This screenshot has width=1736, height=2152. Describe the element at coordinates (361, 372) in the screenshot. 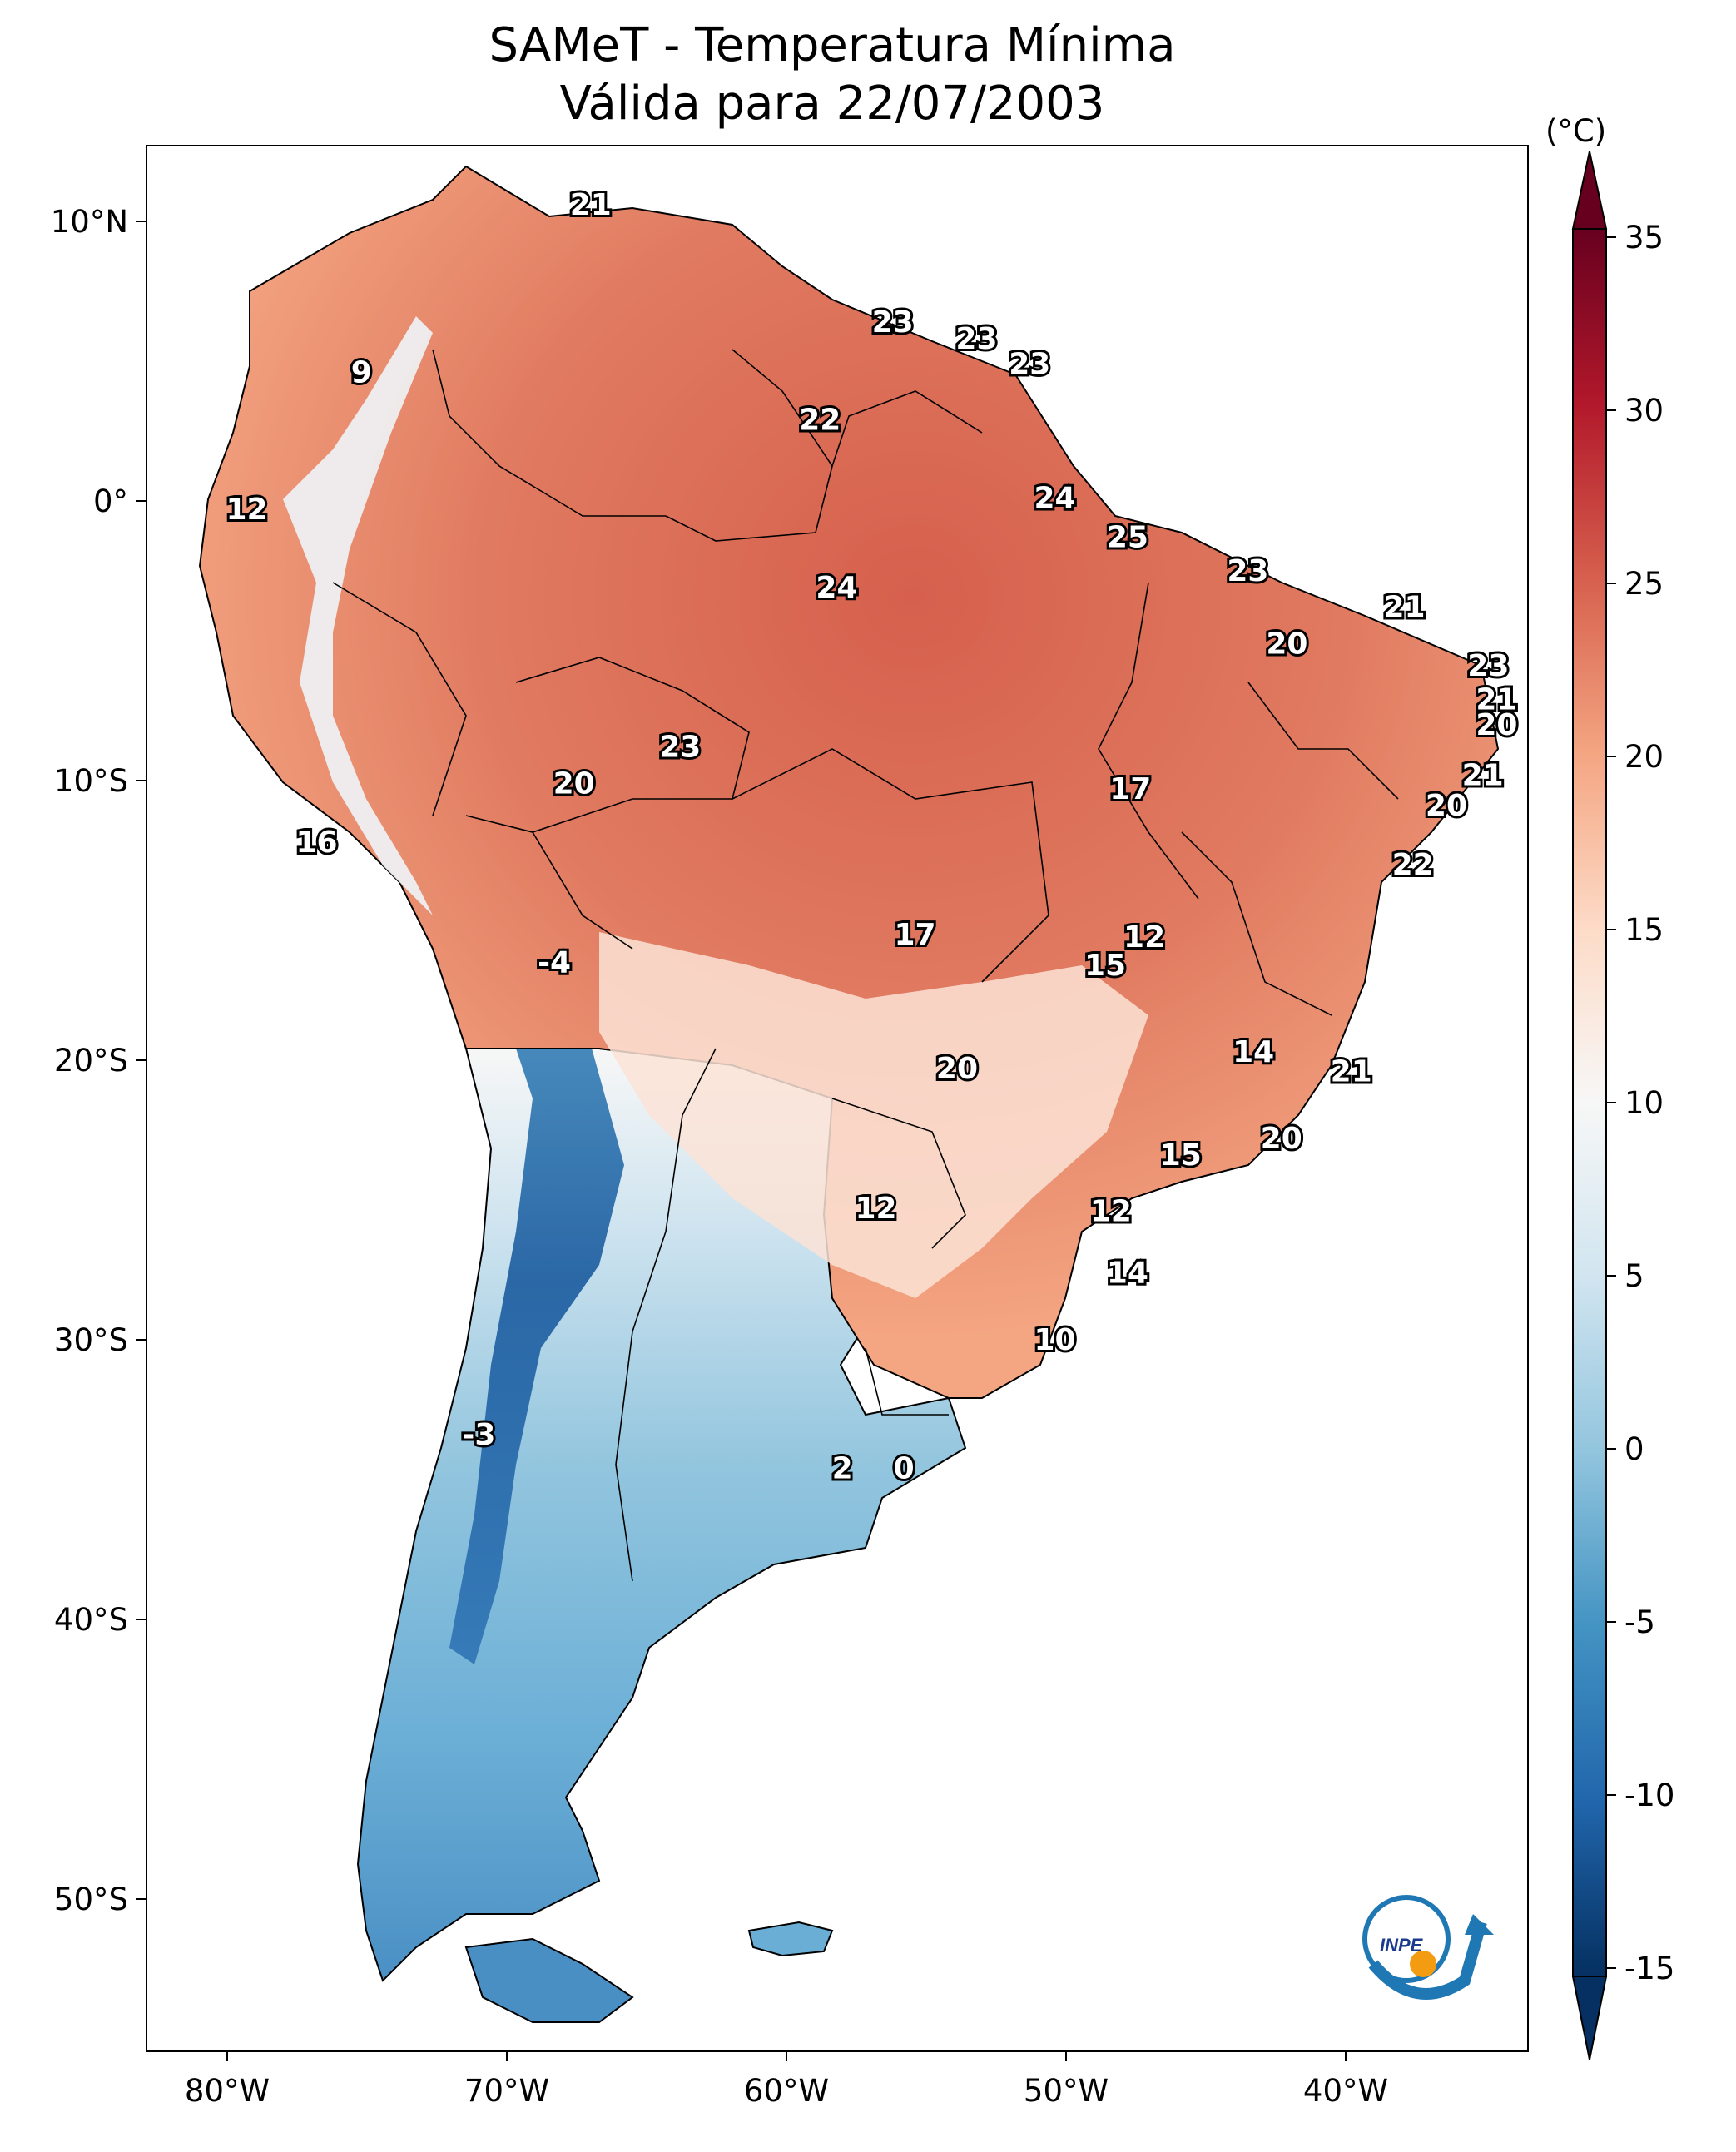

I see `temperature-label: 9` at that location.